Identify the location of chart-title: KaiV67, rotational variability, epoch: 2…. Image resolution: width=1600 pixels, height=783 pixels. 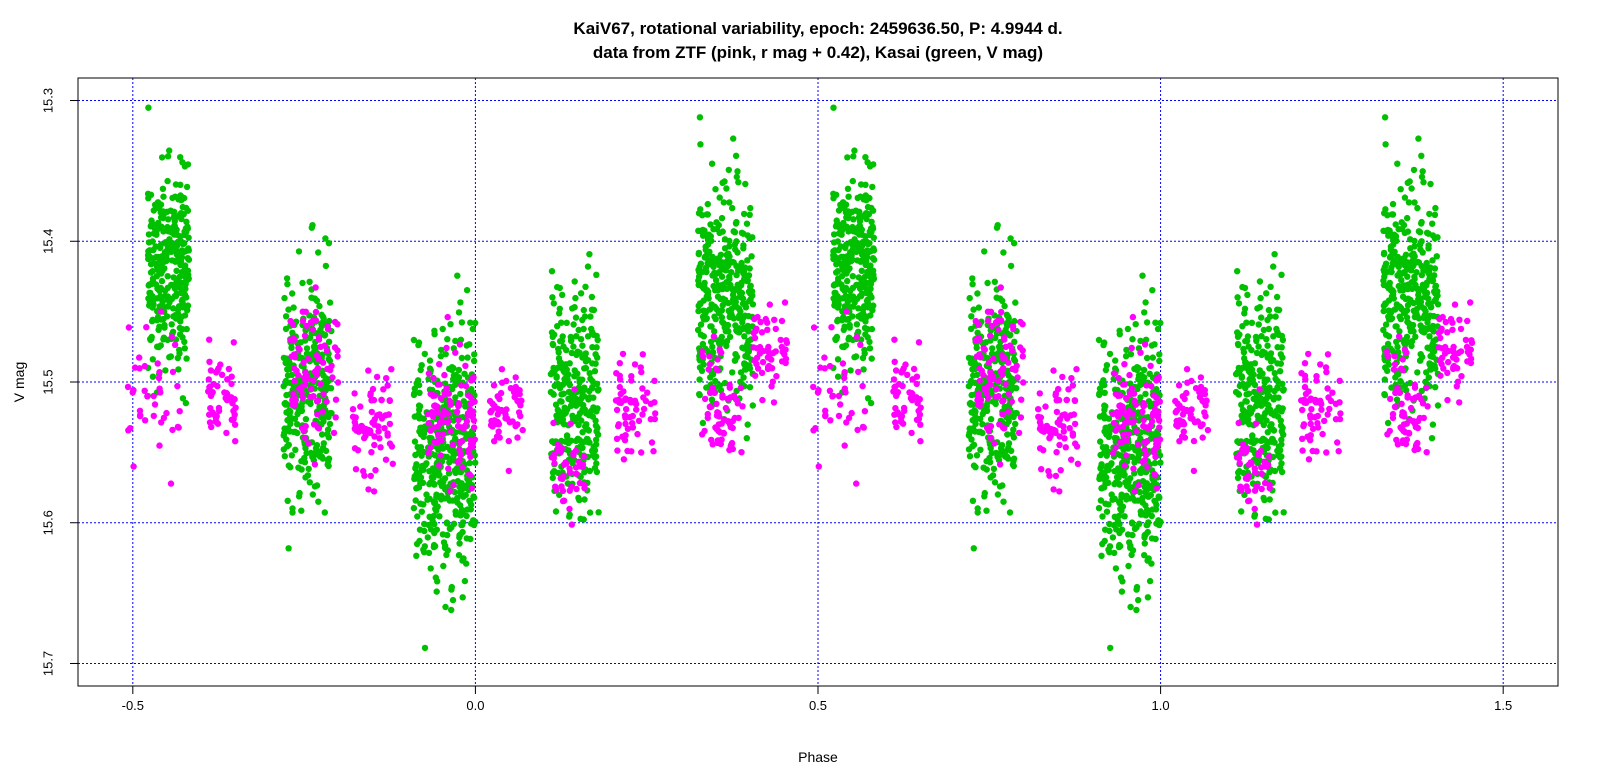
(817, 28).